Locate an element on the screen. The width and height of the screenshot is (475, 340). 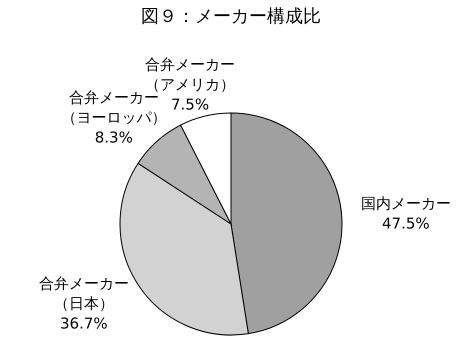
chart-title: 図９：メーカー構成比 is located at coordinates (231, 16).